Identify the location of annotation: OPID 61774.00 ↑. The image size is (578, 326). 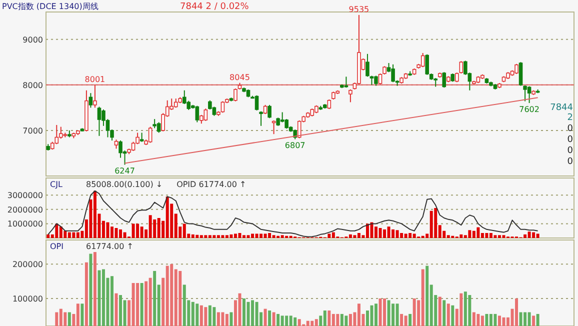
(211, 184).